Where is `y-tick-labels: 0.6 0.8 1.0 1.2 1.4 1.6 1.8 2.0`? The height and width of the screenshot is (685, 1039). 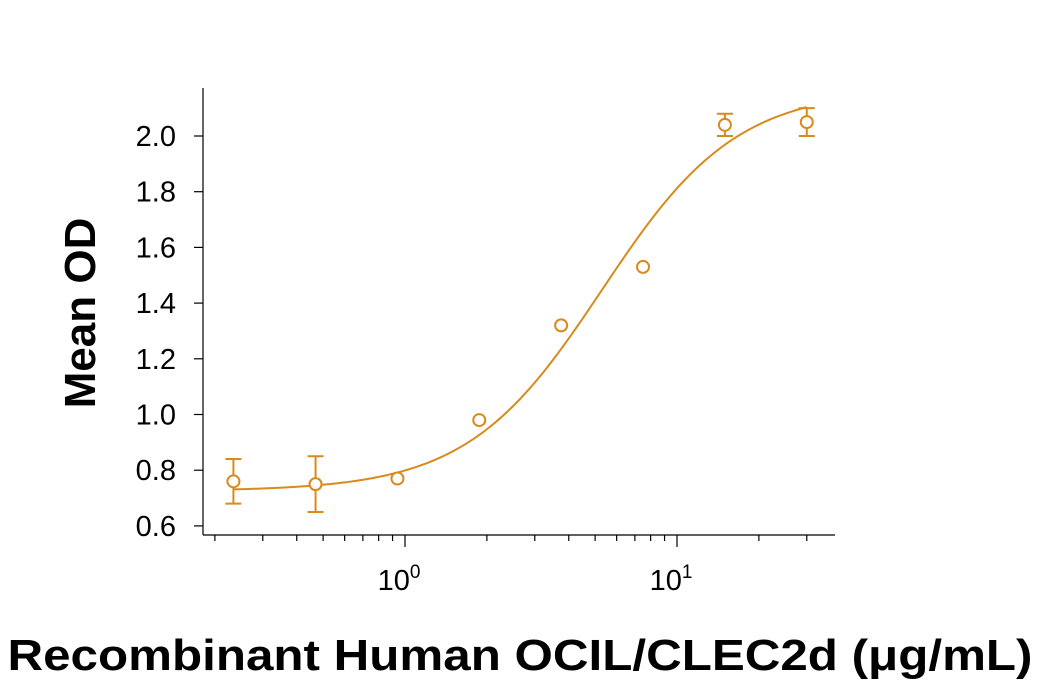
y-tick-labels: 0.6 0.8 1.0 1.2 1.4 1.6 1.8 2.0 is located at coordinates (156, 332).